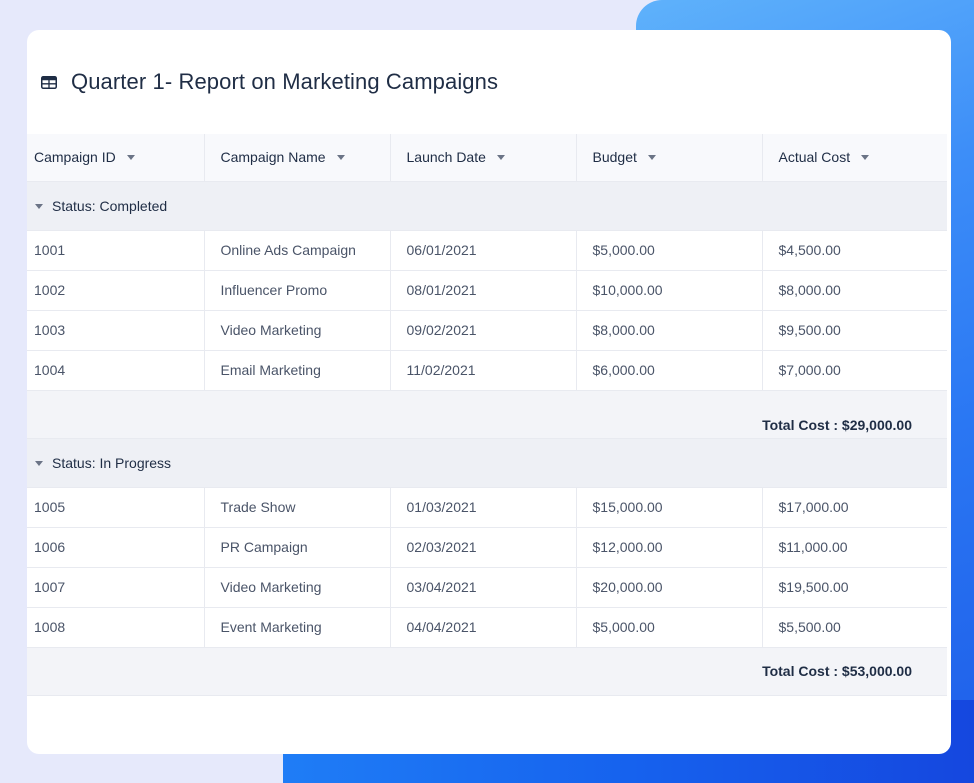 This screenshot has width=974, height=783. Describe the element at coordinates (483, 627) in the screenshot. I see `cell-launch-date: 04/04/2021` at that location.